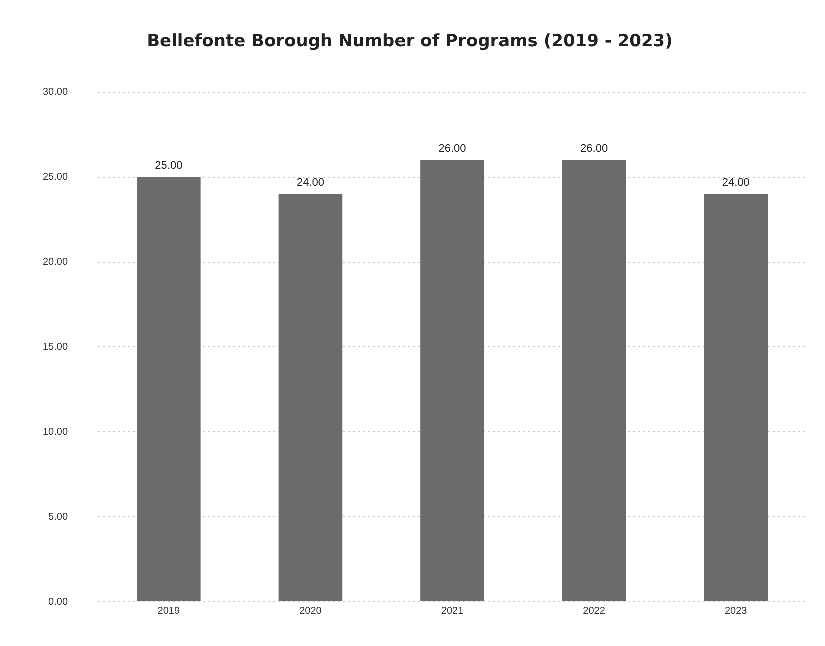 The height and width of the screenshot is (646, 825). Describe the element at coordinates (58, 517) in the screenshot. I see `y-tick-label: 5.00` at that location.